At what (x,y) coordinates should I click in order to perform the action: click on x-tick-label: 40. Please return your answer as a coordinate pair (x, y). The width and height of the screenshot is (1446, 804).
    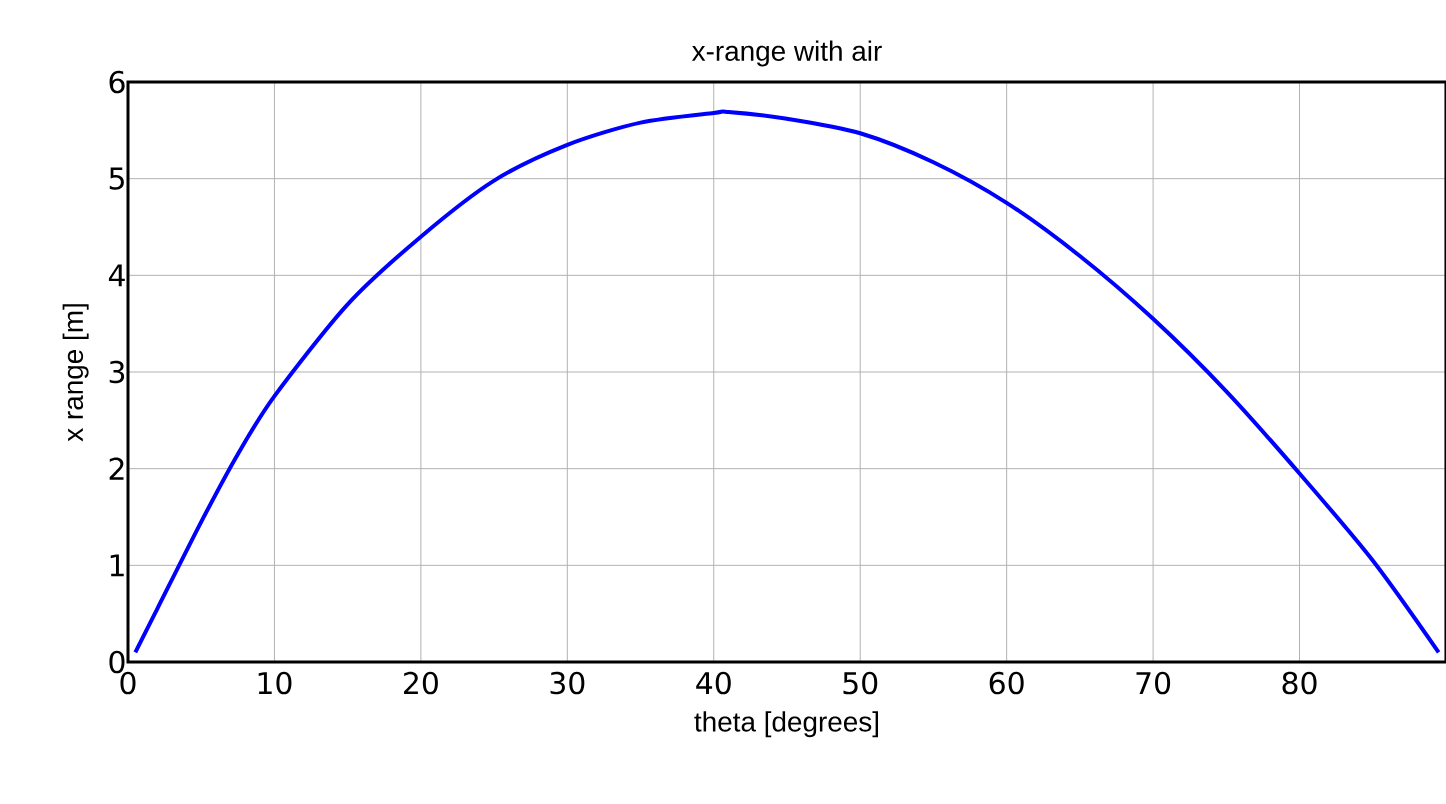
    Looking at the image, I should click on (713, 683).